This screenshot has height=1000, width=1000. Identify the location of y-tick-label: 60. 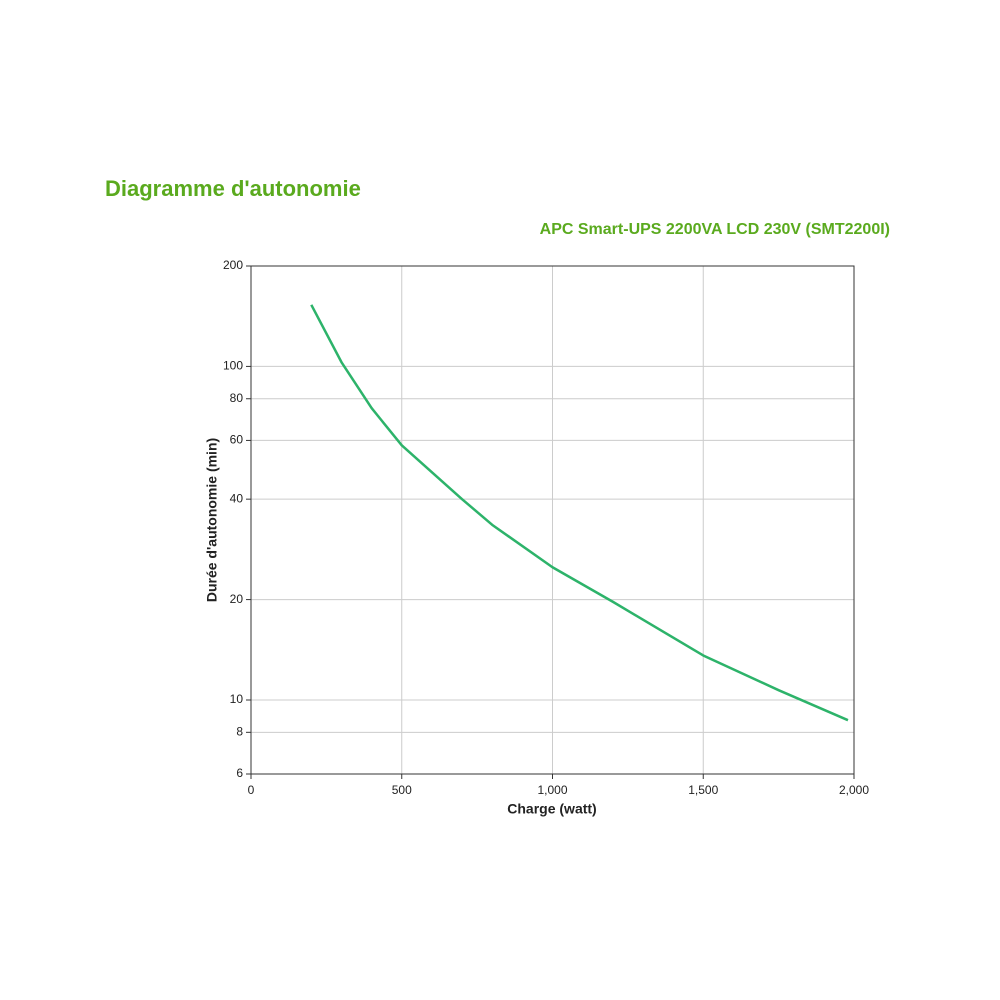
(237, 440).